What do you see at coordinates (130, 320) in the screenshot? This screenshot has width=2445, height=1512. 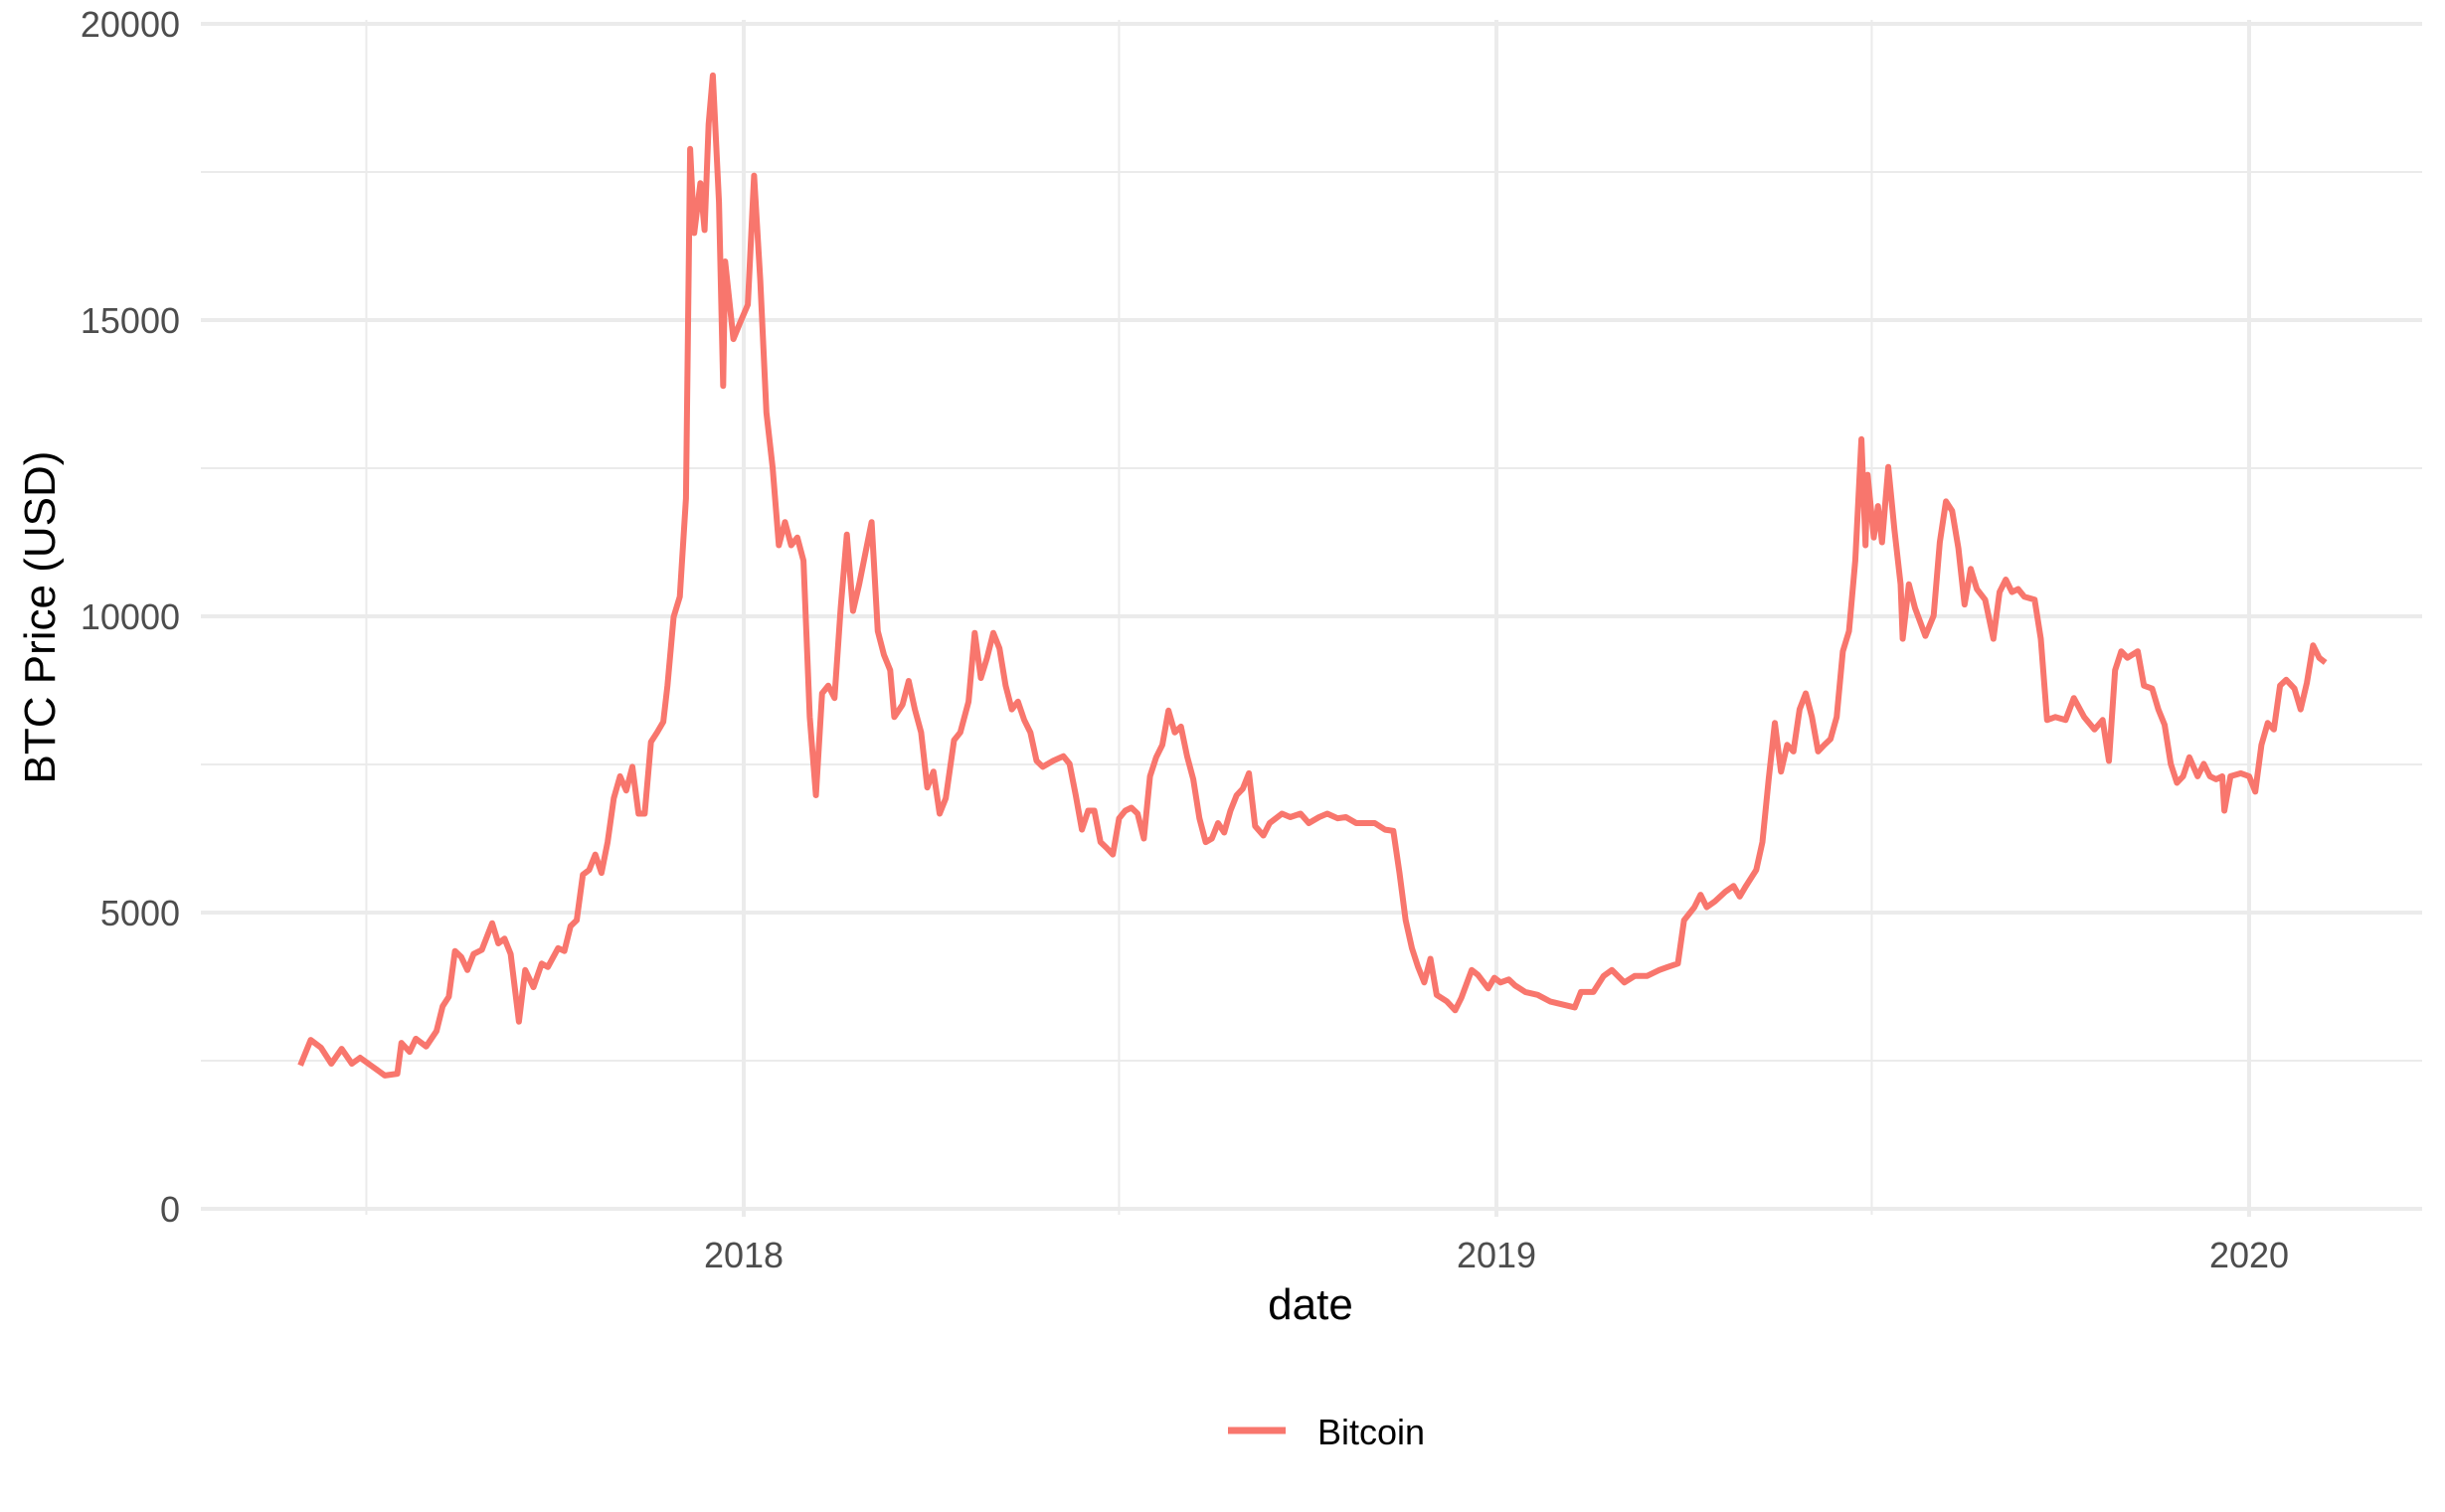 I see `y-tick-label: 15000` at bounding box center [130, 320].